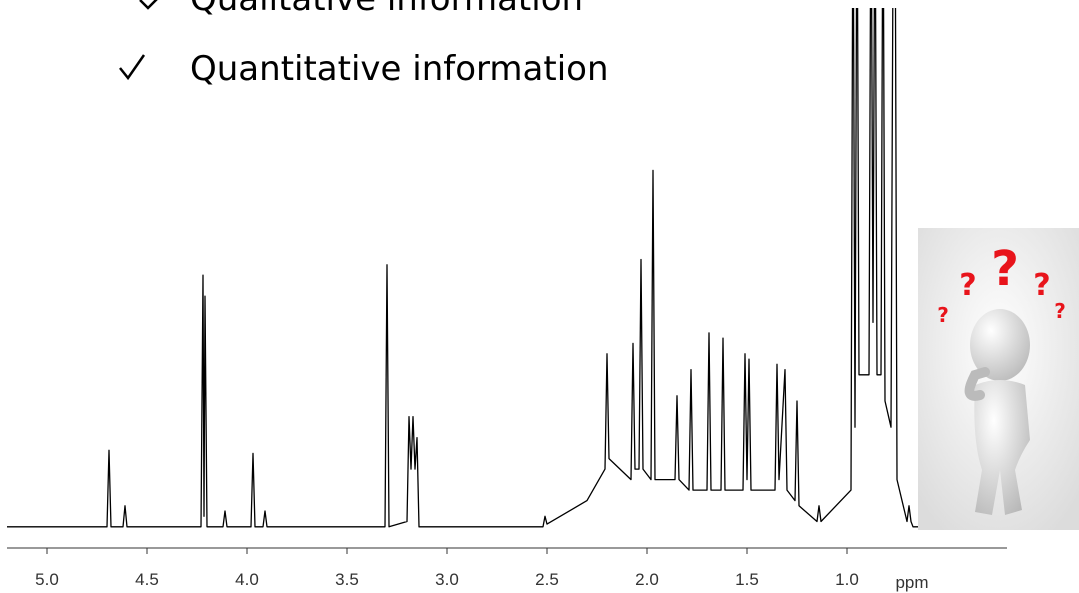  Describe the element at coordinates (977, 384) in the screenshot. I see `figure-arm` at that location.